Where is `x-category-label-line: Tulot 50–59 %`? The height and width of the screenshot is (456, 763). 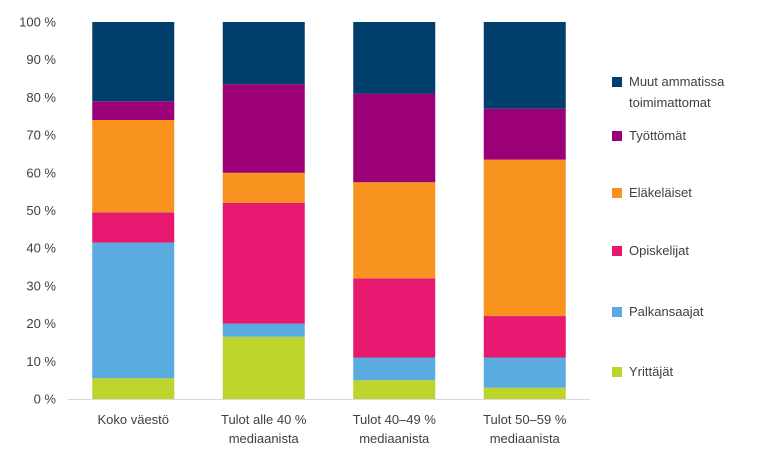 x-category-label-line: Tulot 50–59 % is located at coordinates (525, 419).